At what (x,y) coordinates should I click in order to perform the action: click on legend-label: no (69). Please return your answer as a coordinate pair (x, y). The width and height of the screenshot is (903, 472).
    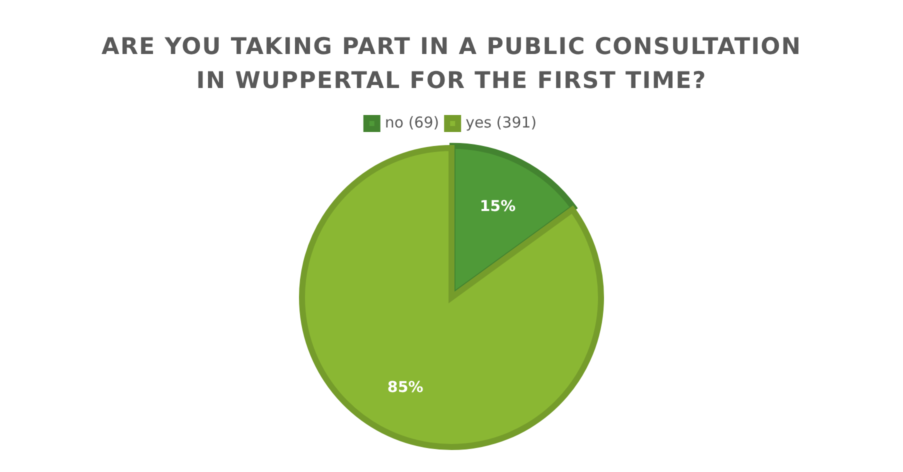
    Looking at the image, I should click on (412, 122).